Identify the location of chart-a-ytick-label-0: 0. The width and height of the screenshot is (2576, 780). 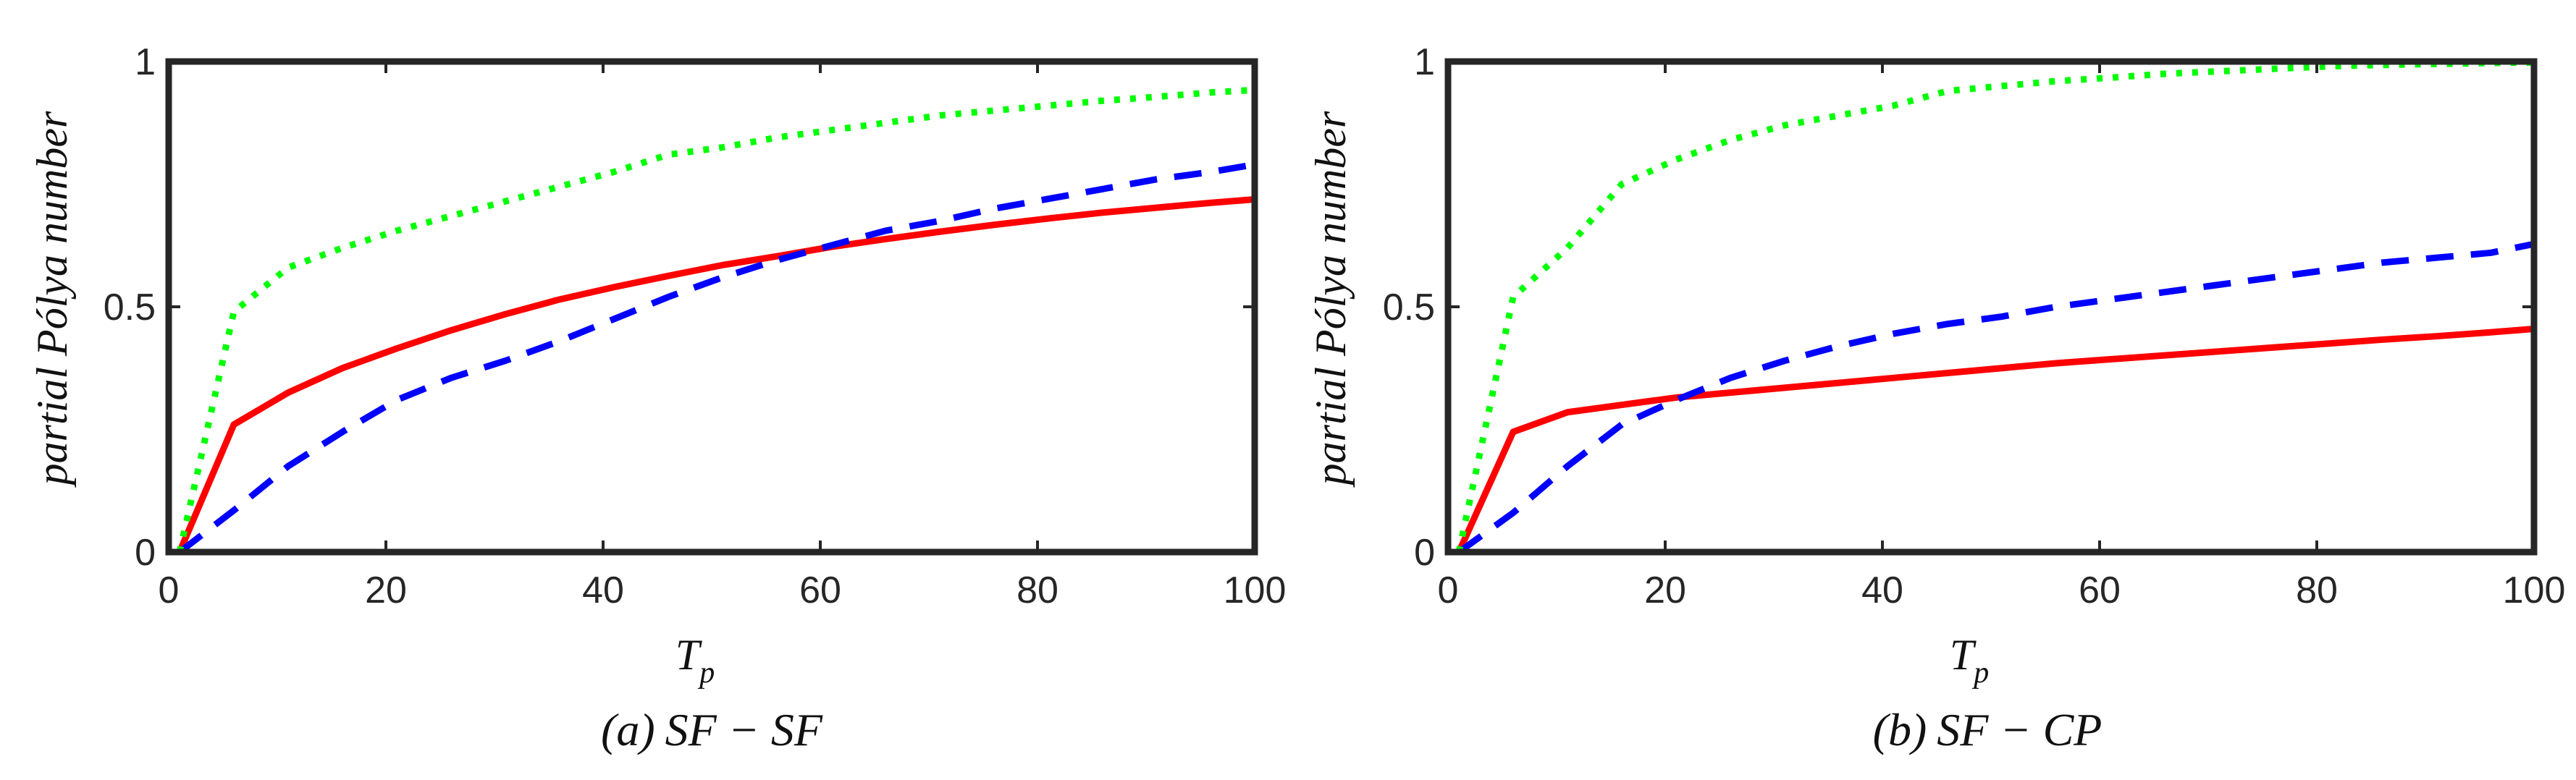
(145, 553).